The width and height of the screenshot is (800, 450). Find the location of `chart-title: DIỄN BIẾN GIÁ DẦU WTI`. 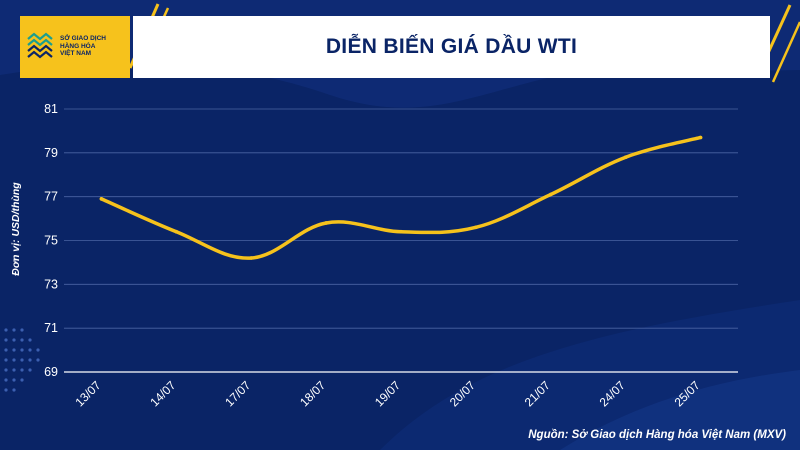

chart-title: DIỄN BIẾN GIÁ DẦU WTI is located at coordinates (451, 46).